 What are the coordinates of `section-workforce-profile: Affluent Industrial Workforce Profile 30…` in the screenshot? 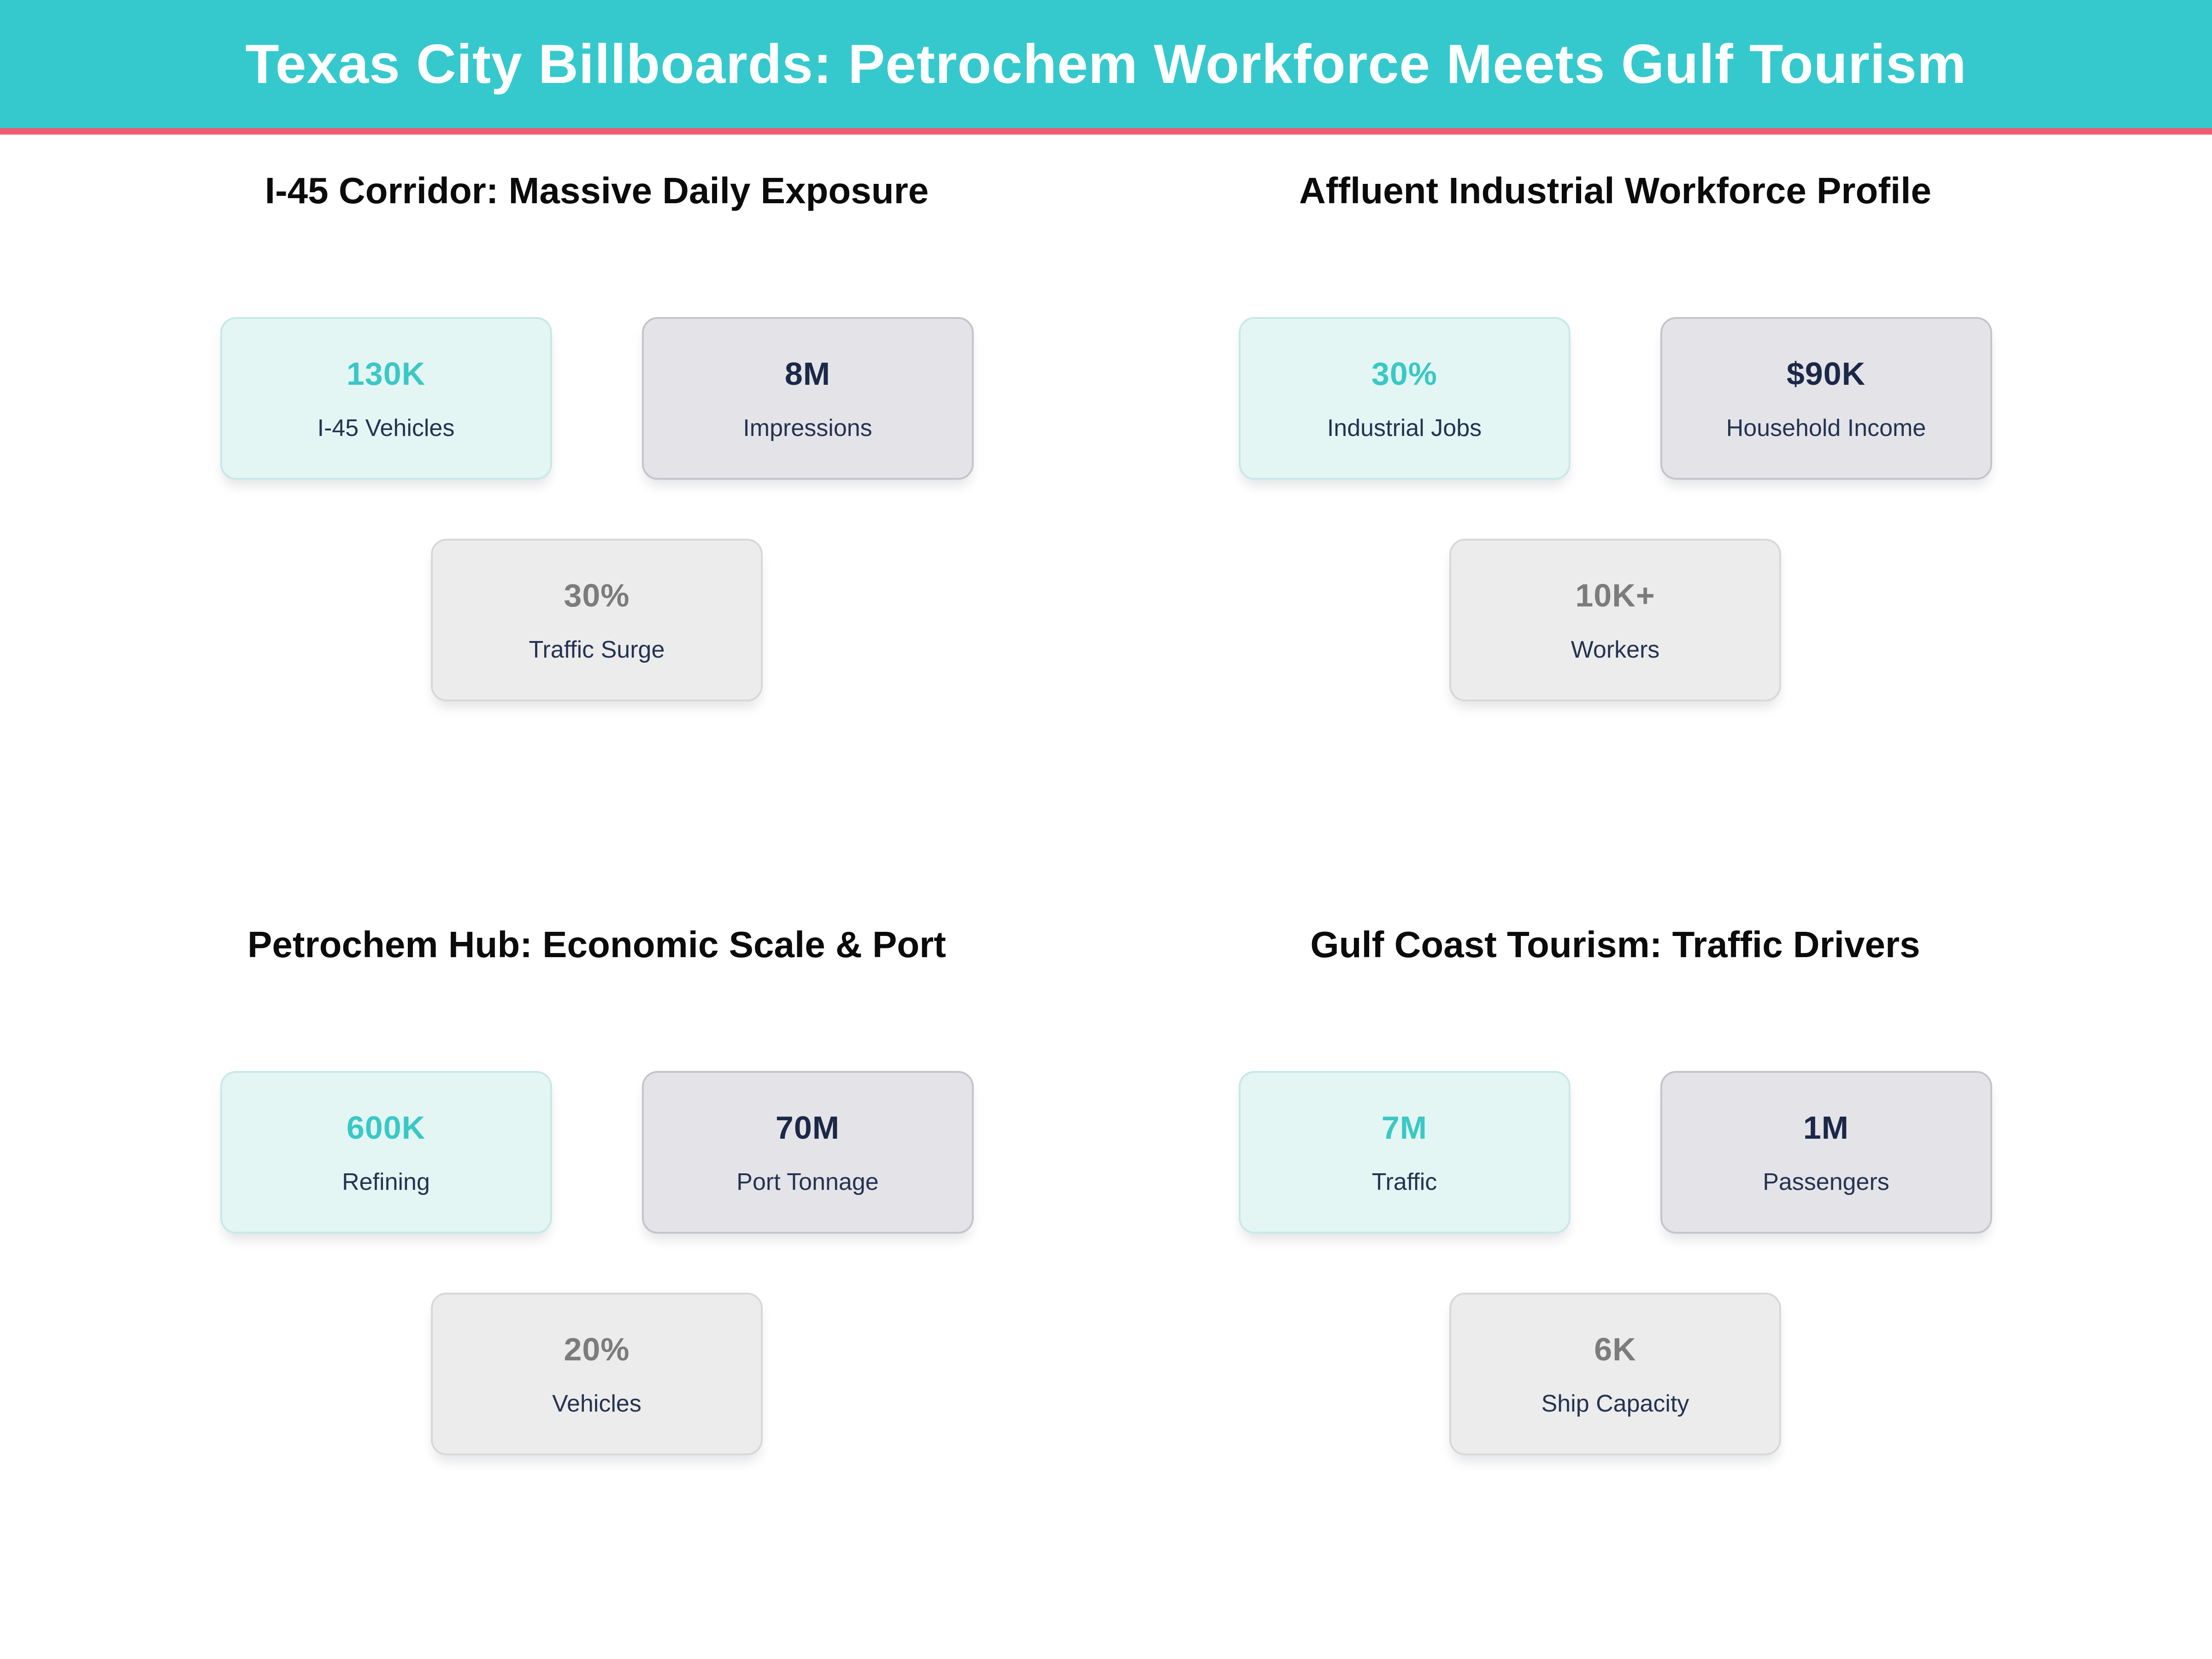 It's located at (1615, 435).